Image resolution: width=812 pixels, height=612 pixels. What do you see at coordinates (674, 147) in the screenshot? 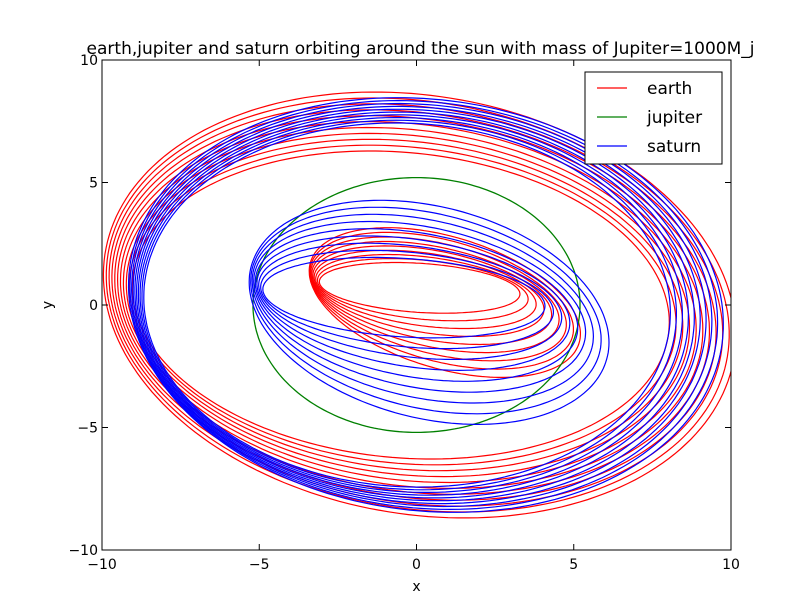
I see `legend-label-saturn: saturn` at bounding box center [674, 147].